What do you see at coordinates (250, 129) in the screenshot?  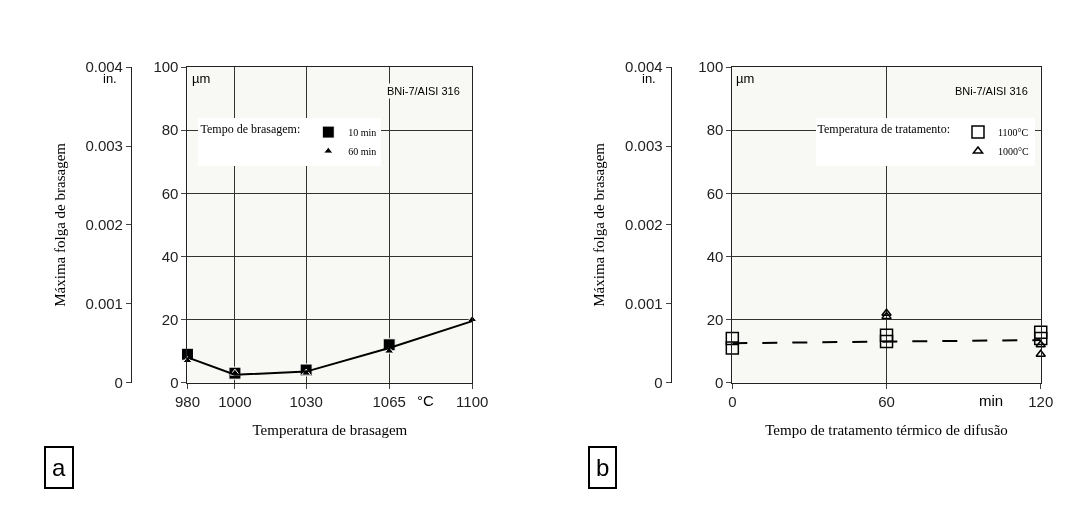 I see `legend-title: Tempo de brasagem:` at bounding box center [250, 129].